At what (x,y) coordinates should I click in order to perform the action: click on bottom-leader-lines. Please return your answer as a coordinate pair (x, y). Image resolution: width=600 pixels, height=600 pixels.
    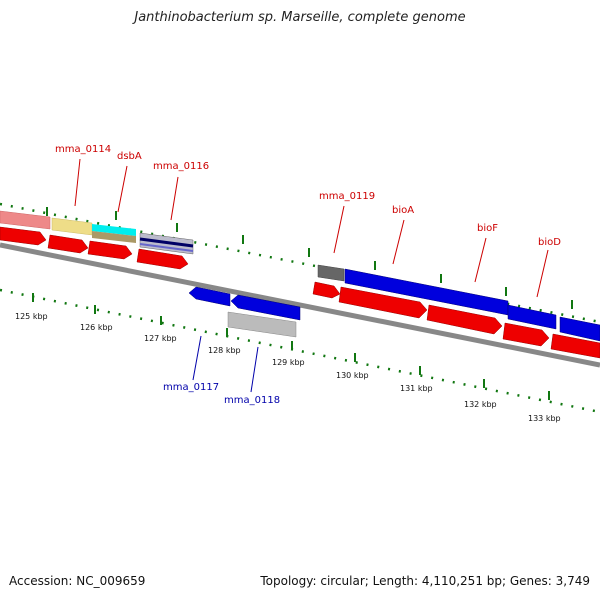
    Looking at the image, I should click on (225, 364).